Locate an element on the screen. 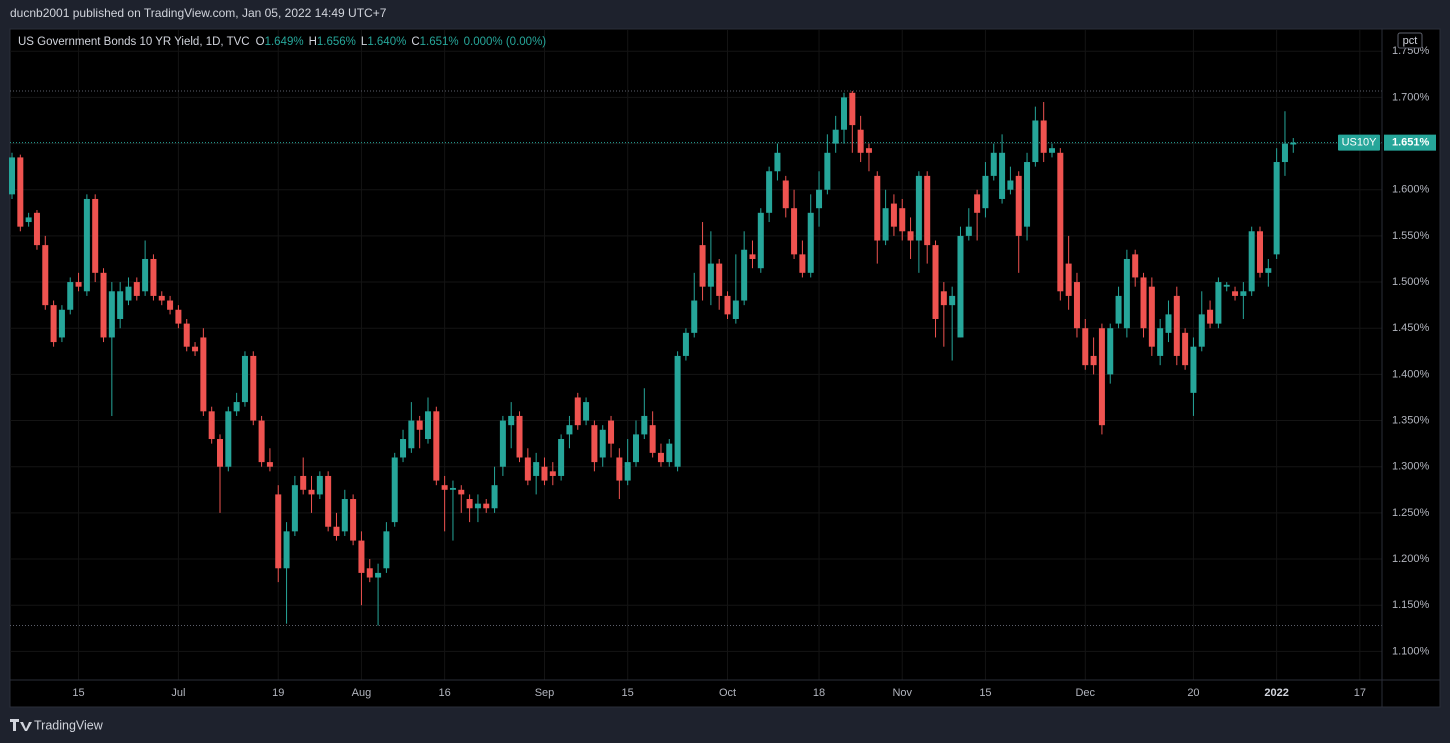  y-tick-label: 1.600% is located at coordinates (1411, 190).